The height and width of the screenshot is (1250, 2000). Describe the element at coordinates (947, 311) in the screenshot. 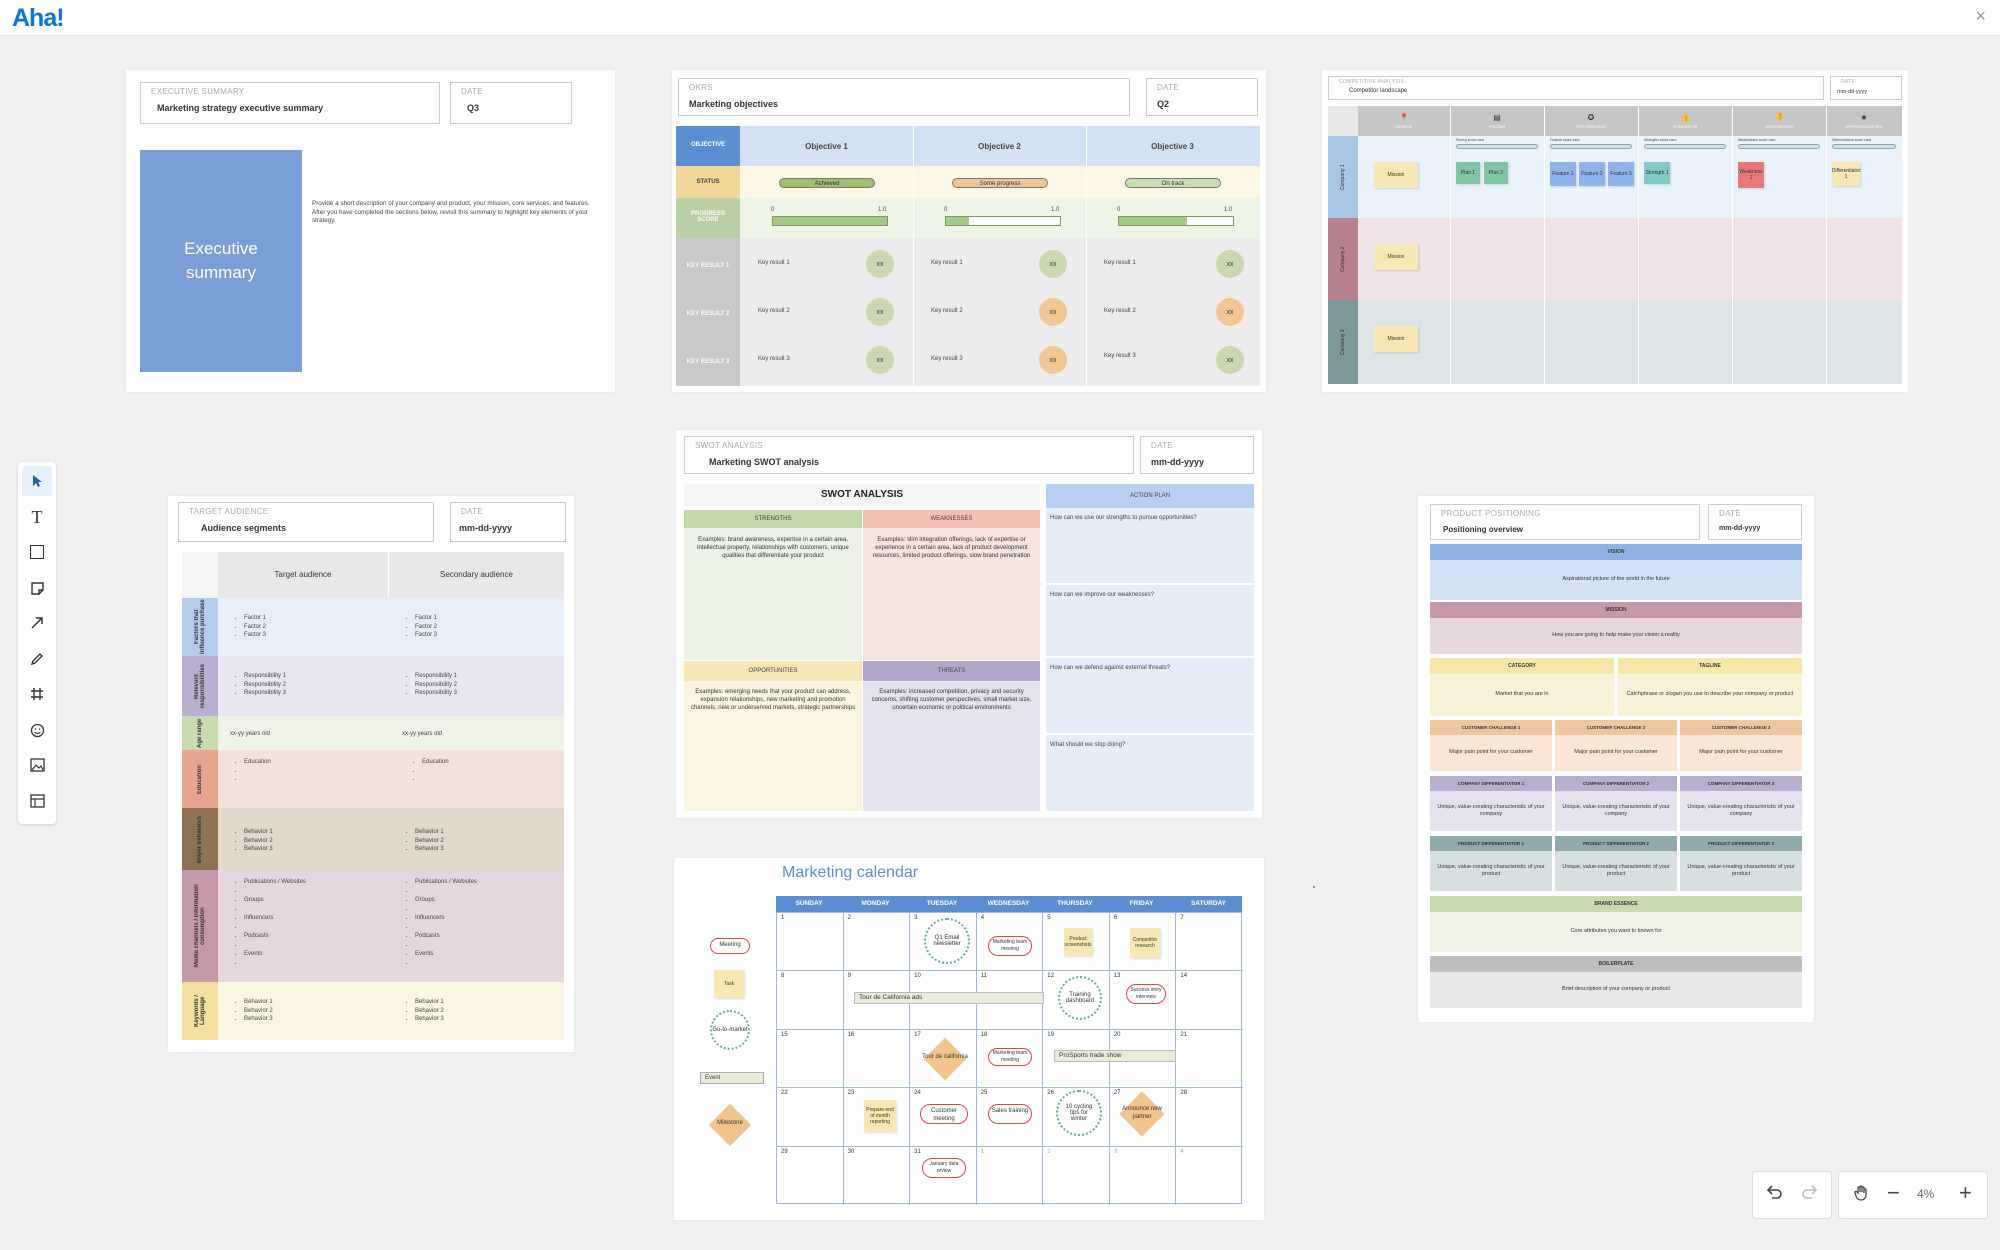

I see `kr-text: Key result 2` at that location.